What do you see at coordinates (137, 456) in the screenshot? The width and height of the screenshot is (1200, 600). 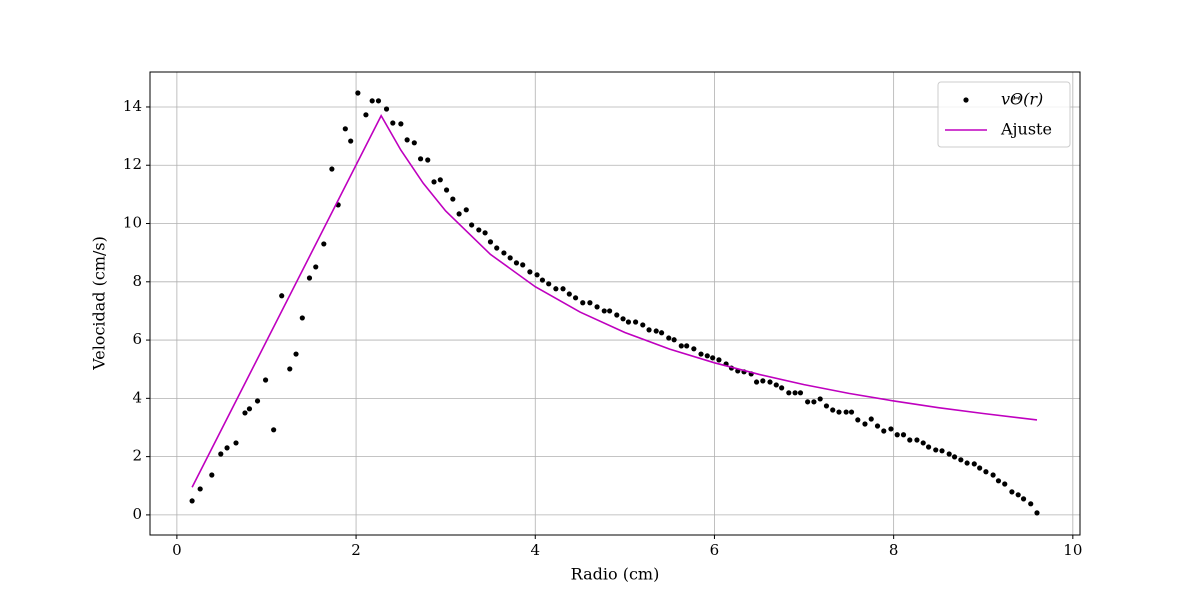 I see `y-tick-label: 2` at bounding box center [137, 456].